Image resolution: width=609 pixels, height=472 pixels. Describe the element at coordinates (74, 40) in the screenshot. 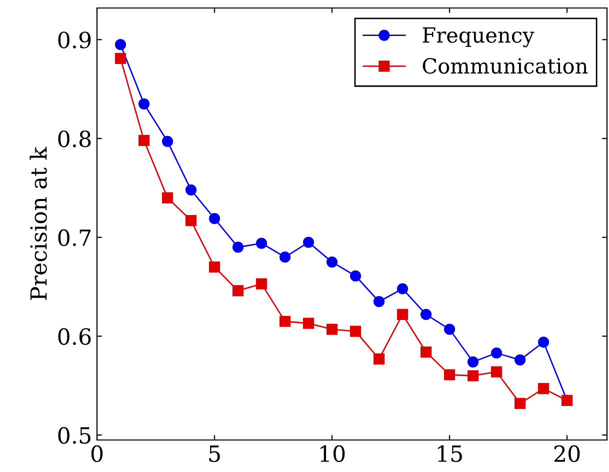

I see `y-tick-label: 0.9` at that location.